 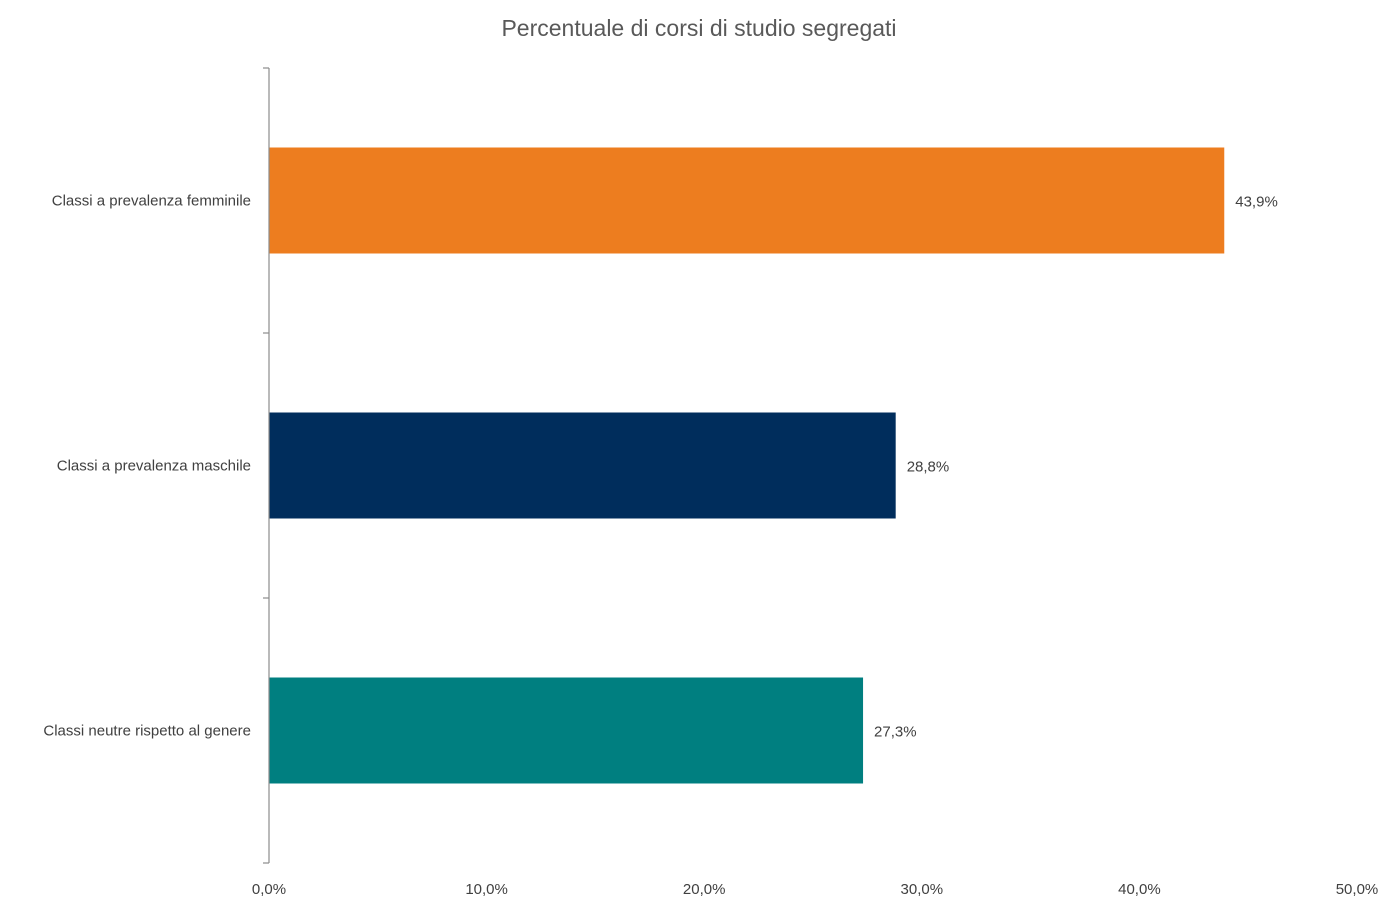 I want to click on x-tick-label: 0,0%, so click(x=269, y=889).